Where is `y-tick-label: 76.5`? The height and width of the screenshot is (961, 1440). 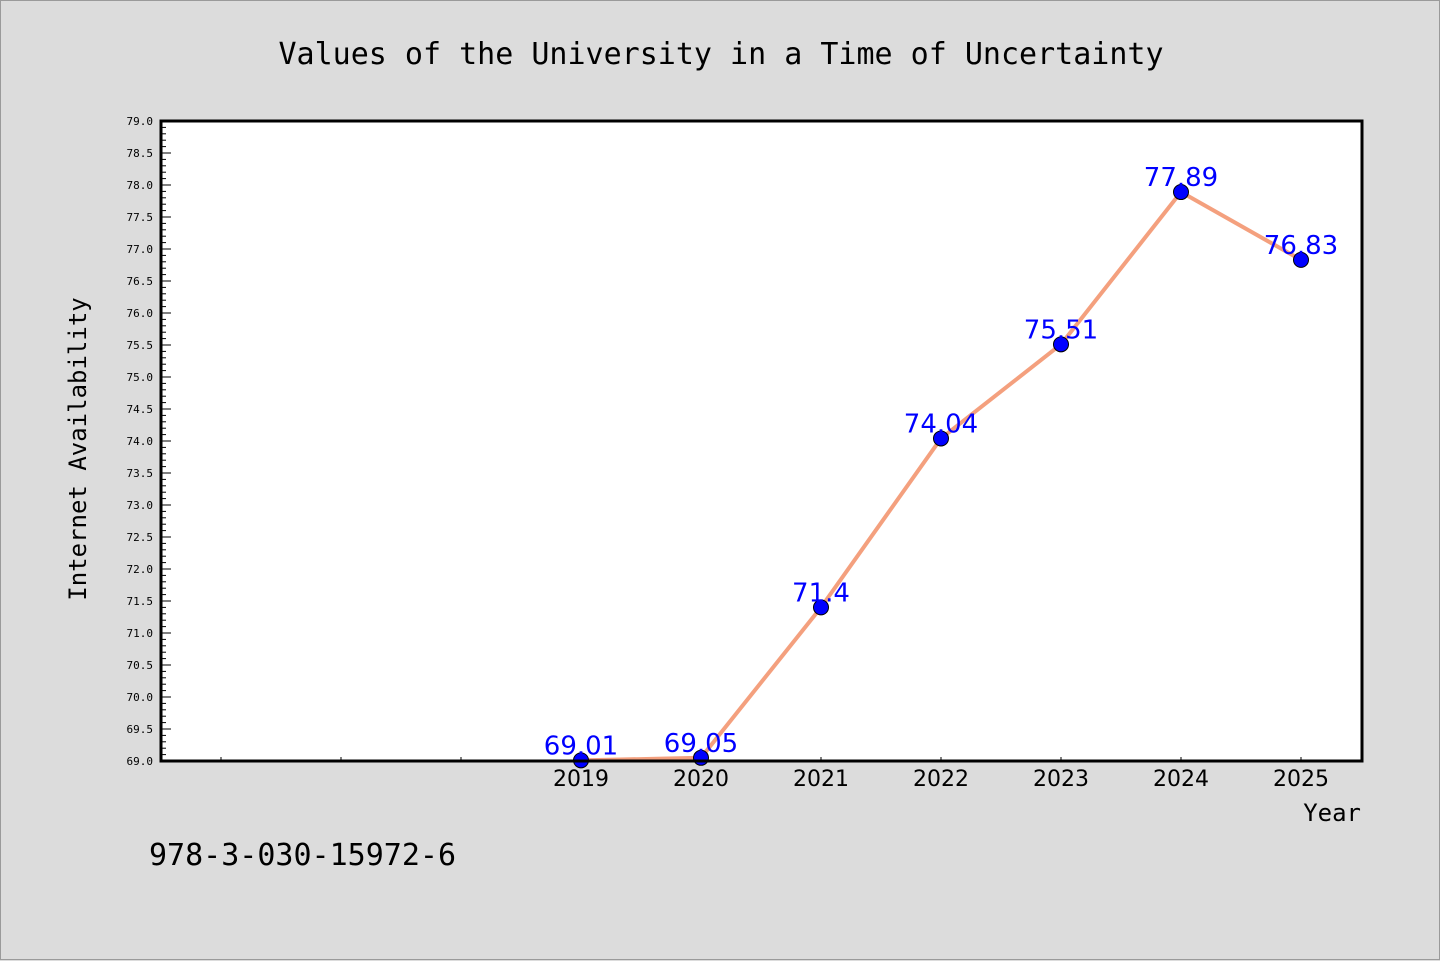 y-tick-label: 76.5 is located at coordinates (140, 281).